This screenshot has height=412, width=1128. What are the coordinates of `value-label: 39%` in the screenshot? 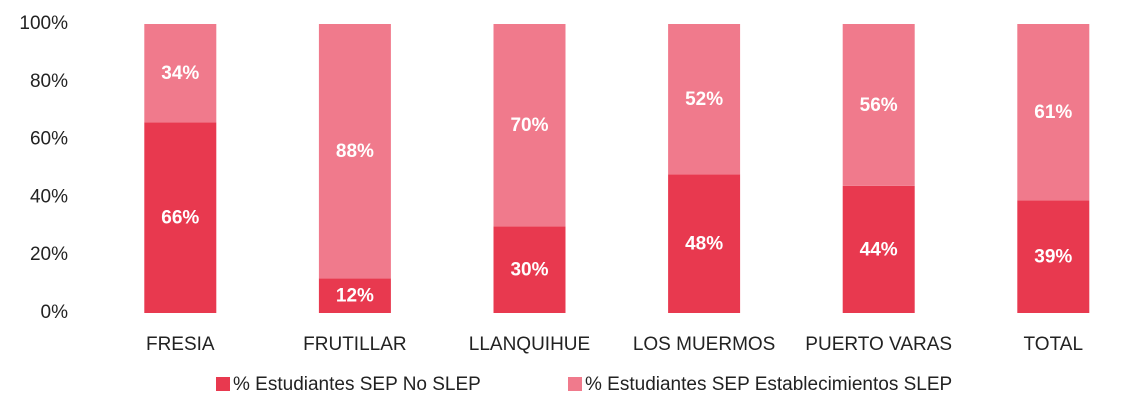 It's located at (1053, 257).